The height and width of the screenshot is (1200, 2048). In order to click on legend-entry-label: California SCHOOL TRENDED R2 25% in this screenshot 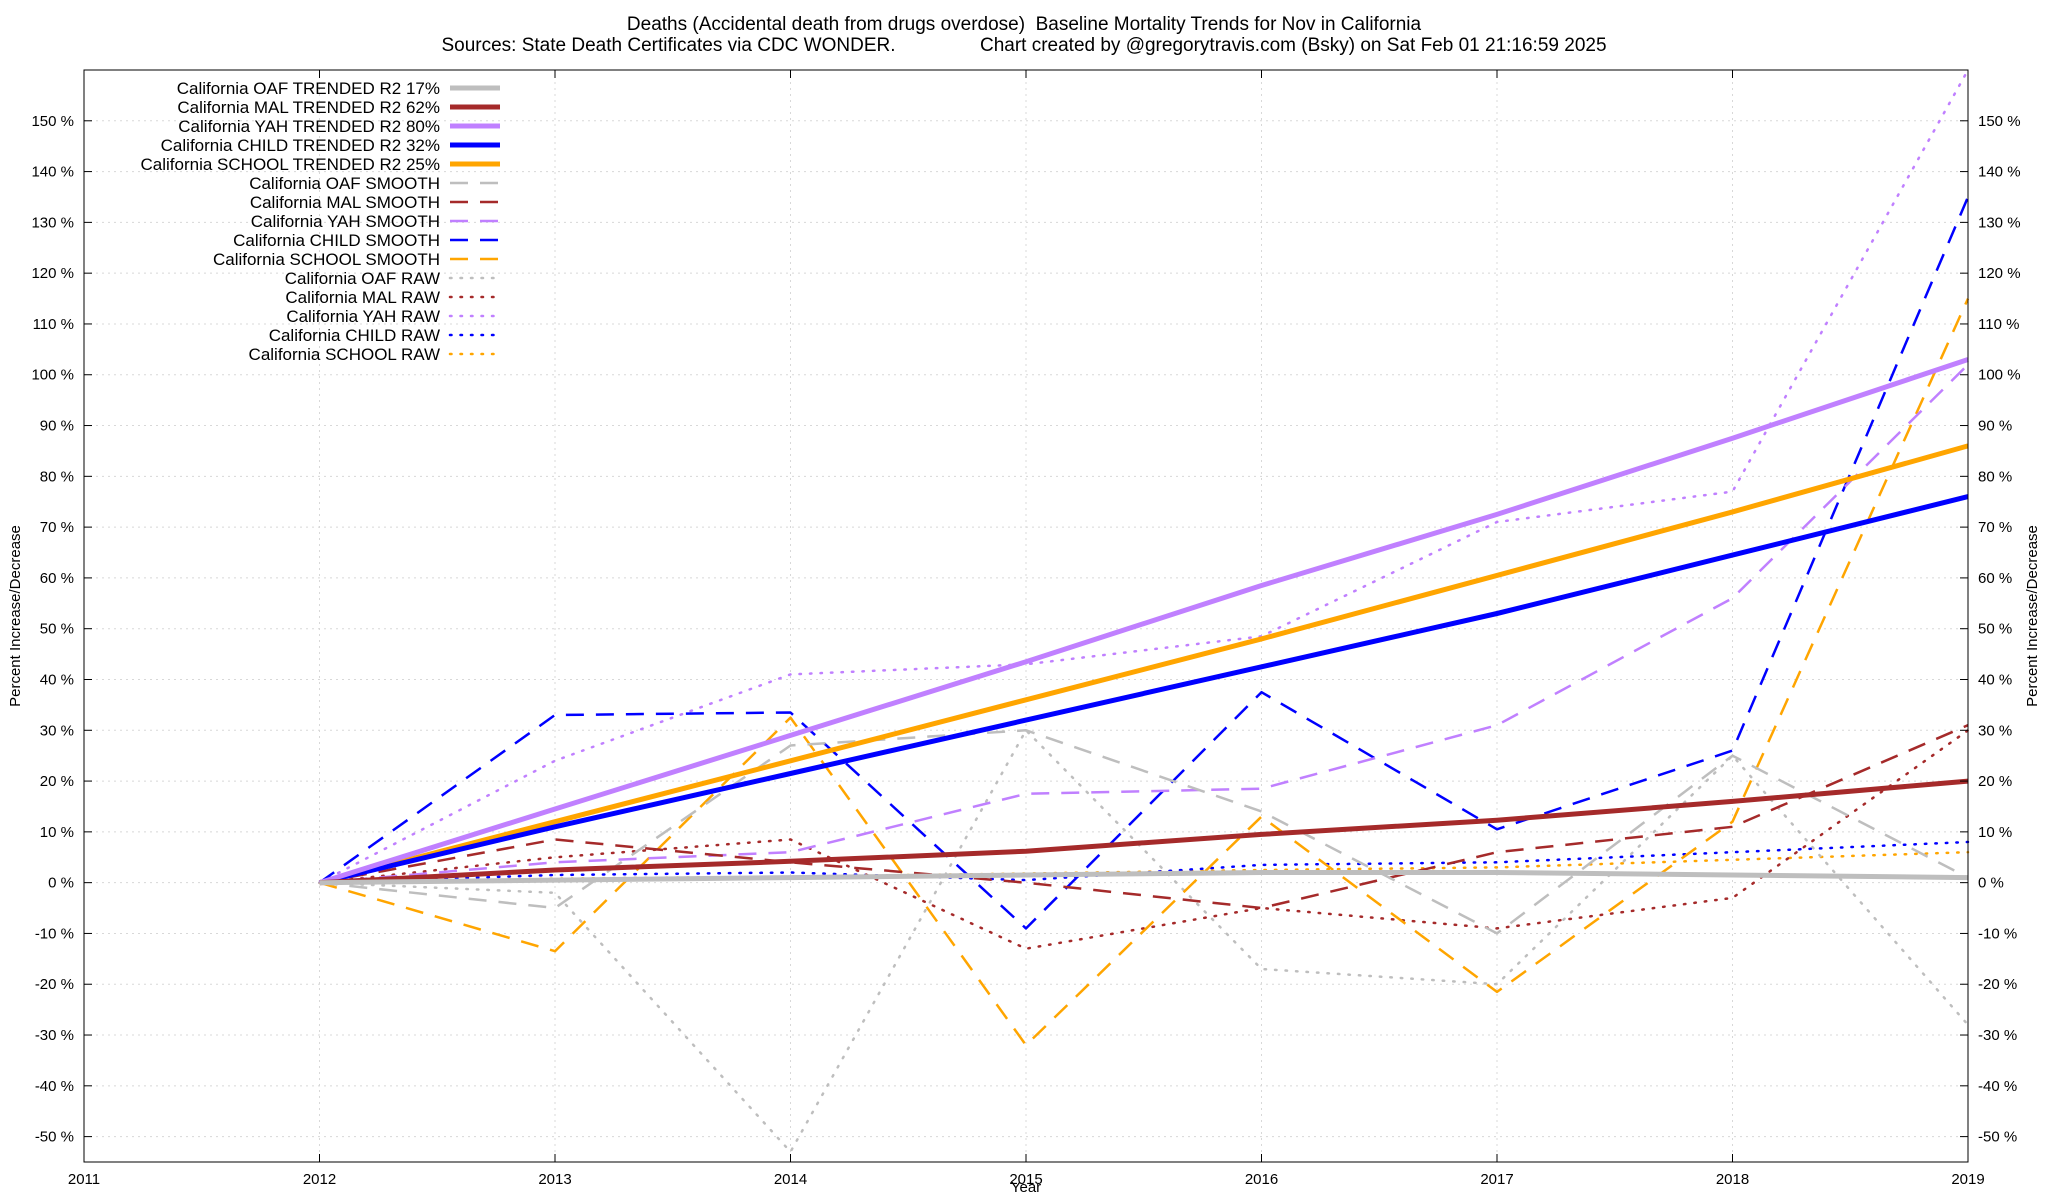, I will do `click(290, 164)`.